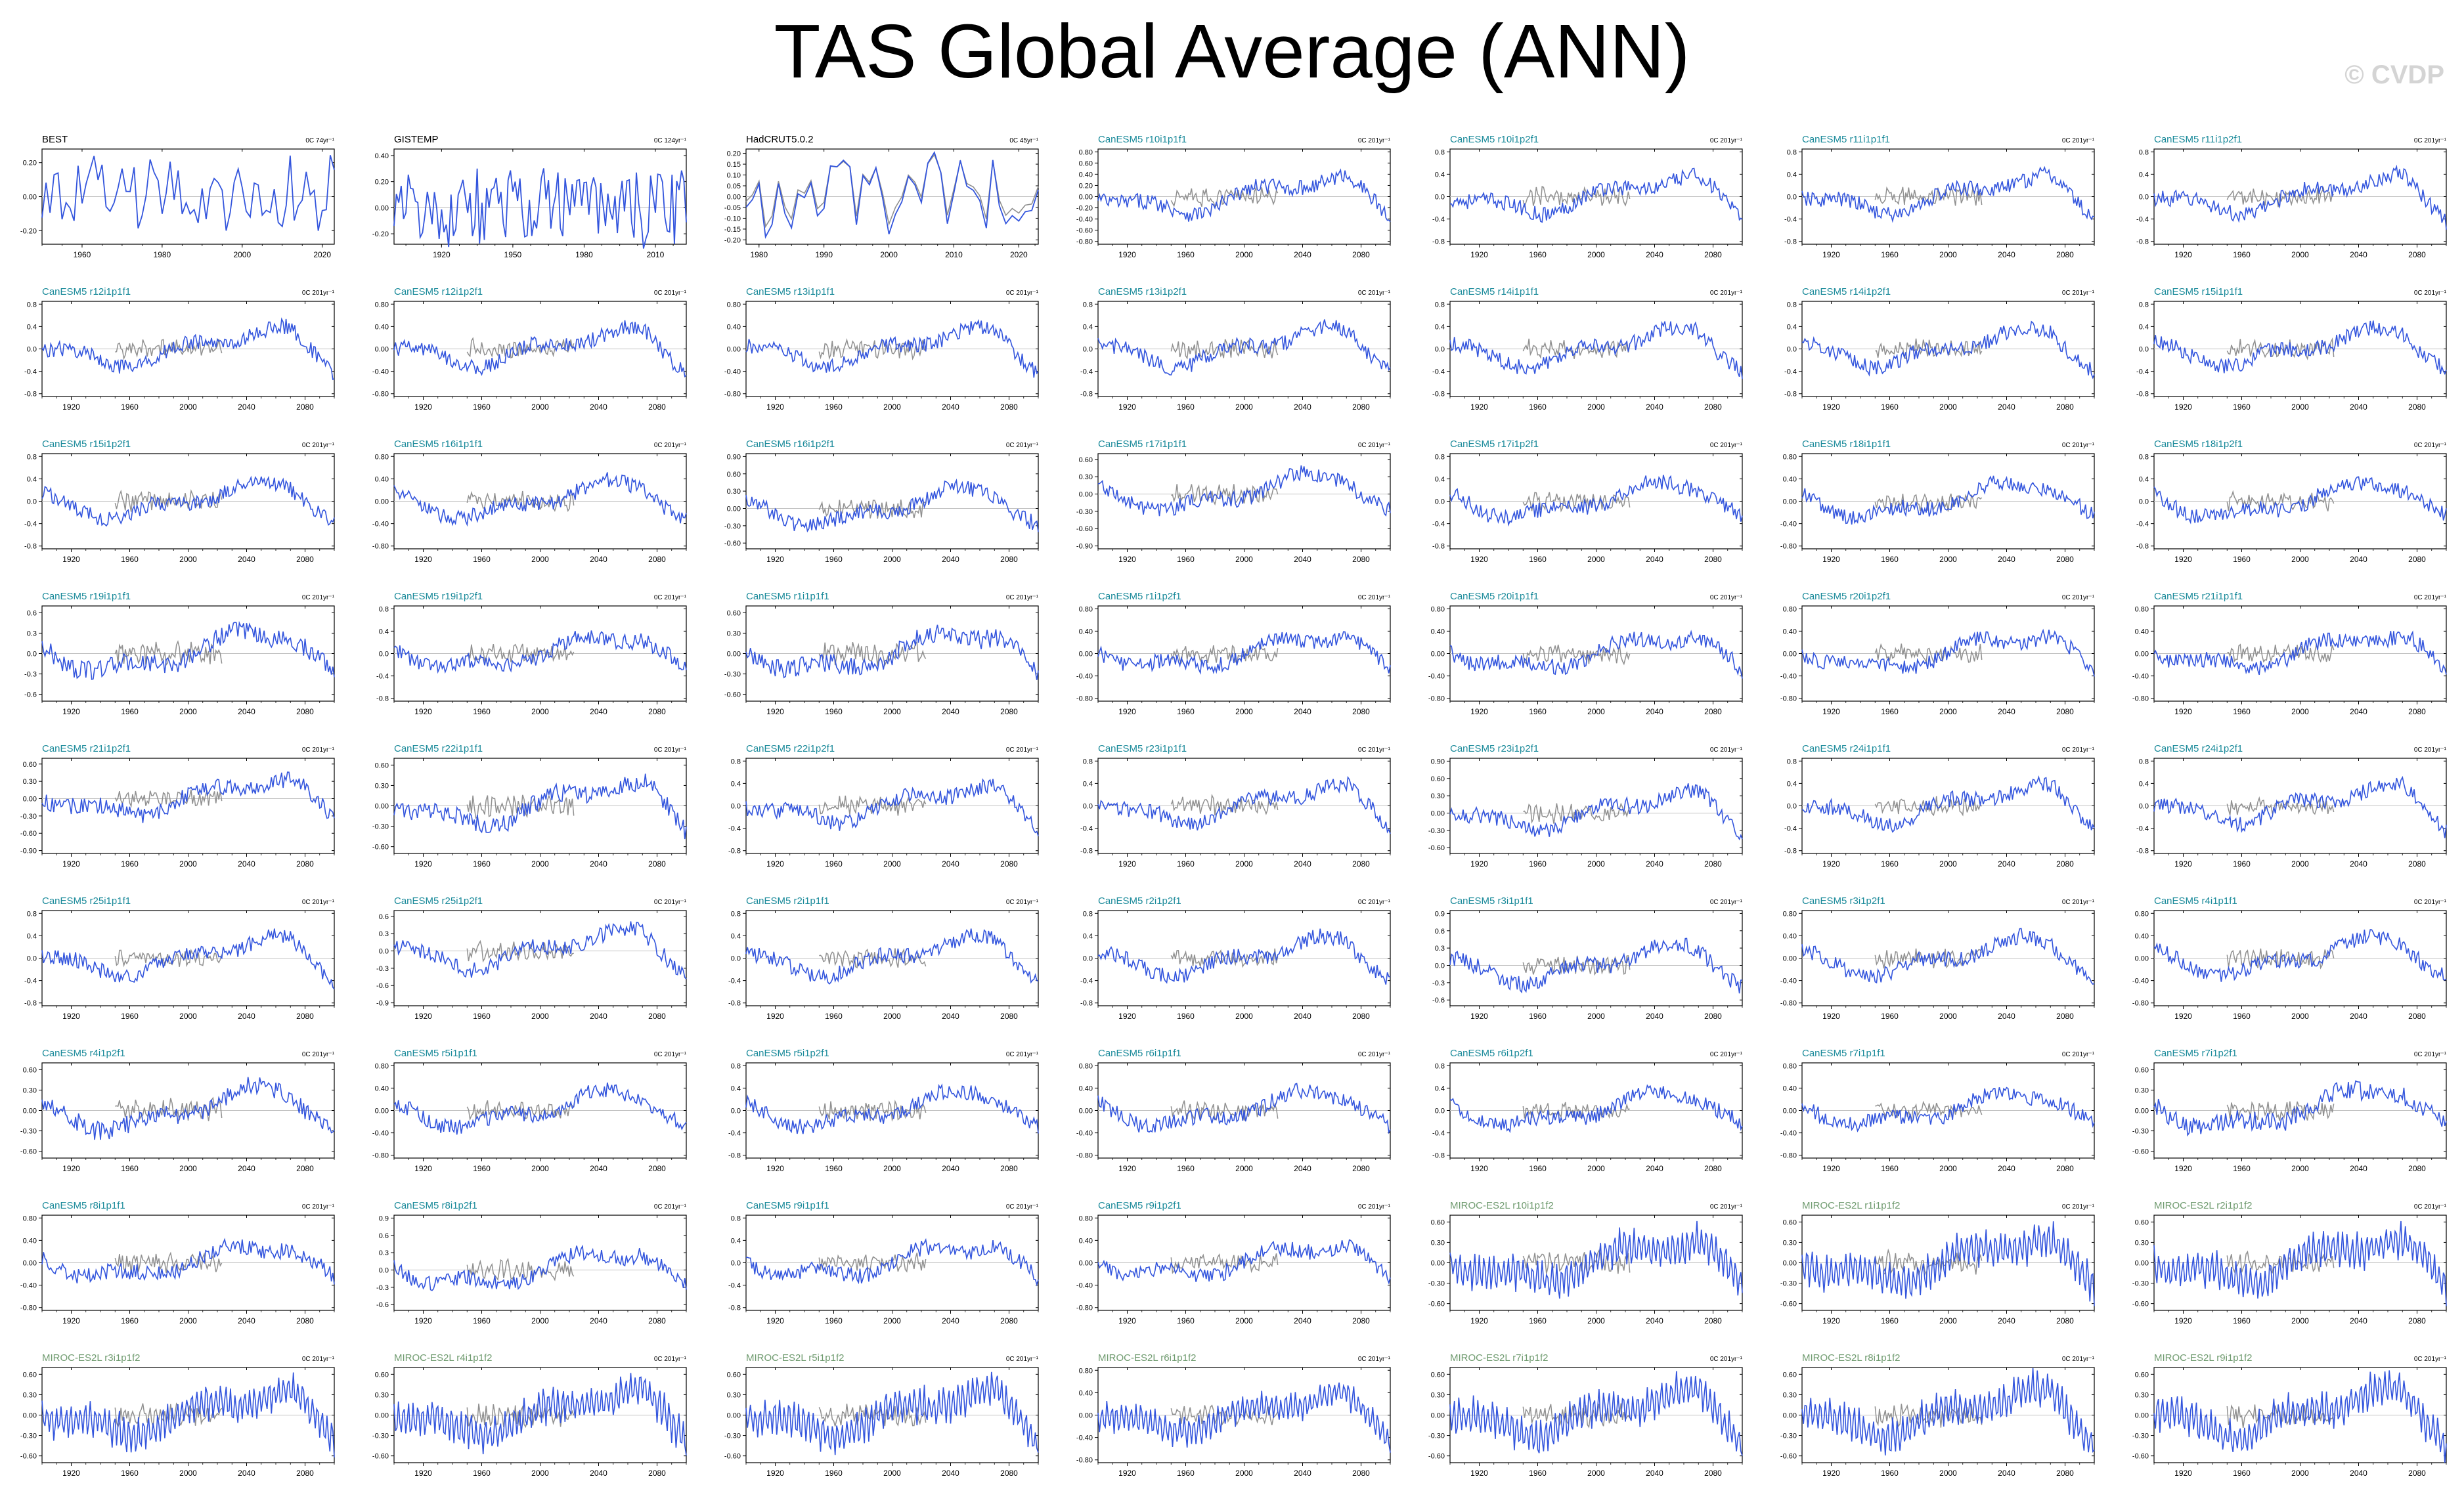 Image resolution: width=2464 pixels, height=1485 pixels. Describe the element at coordinates (86, 291) in the screenshot. I see `panel-title: CanESM5 r12i1p1f1` at that location.